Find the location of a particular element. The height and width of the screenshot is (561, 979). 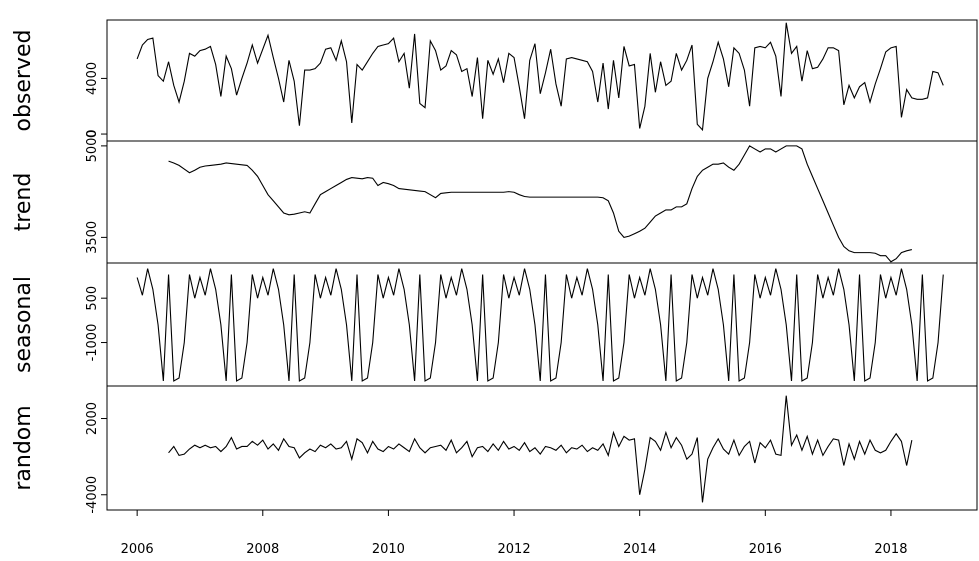

y-axis-title: seasonal is located at coordinates (23, 324).